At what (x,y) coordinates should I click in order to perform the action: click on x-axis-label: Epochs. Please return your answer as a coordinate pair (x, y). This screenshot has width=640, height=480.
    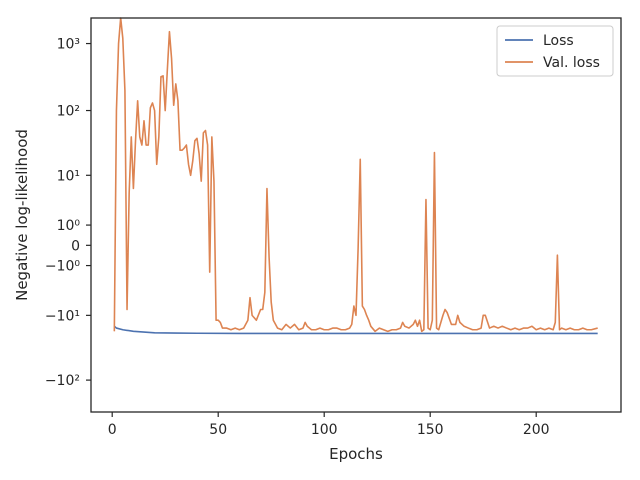
    Looking at the image, I should click on (356, 454).